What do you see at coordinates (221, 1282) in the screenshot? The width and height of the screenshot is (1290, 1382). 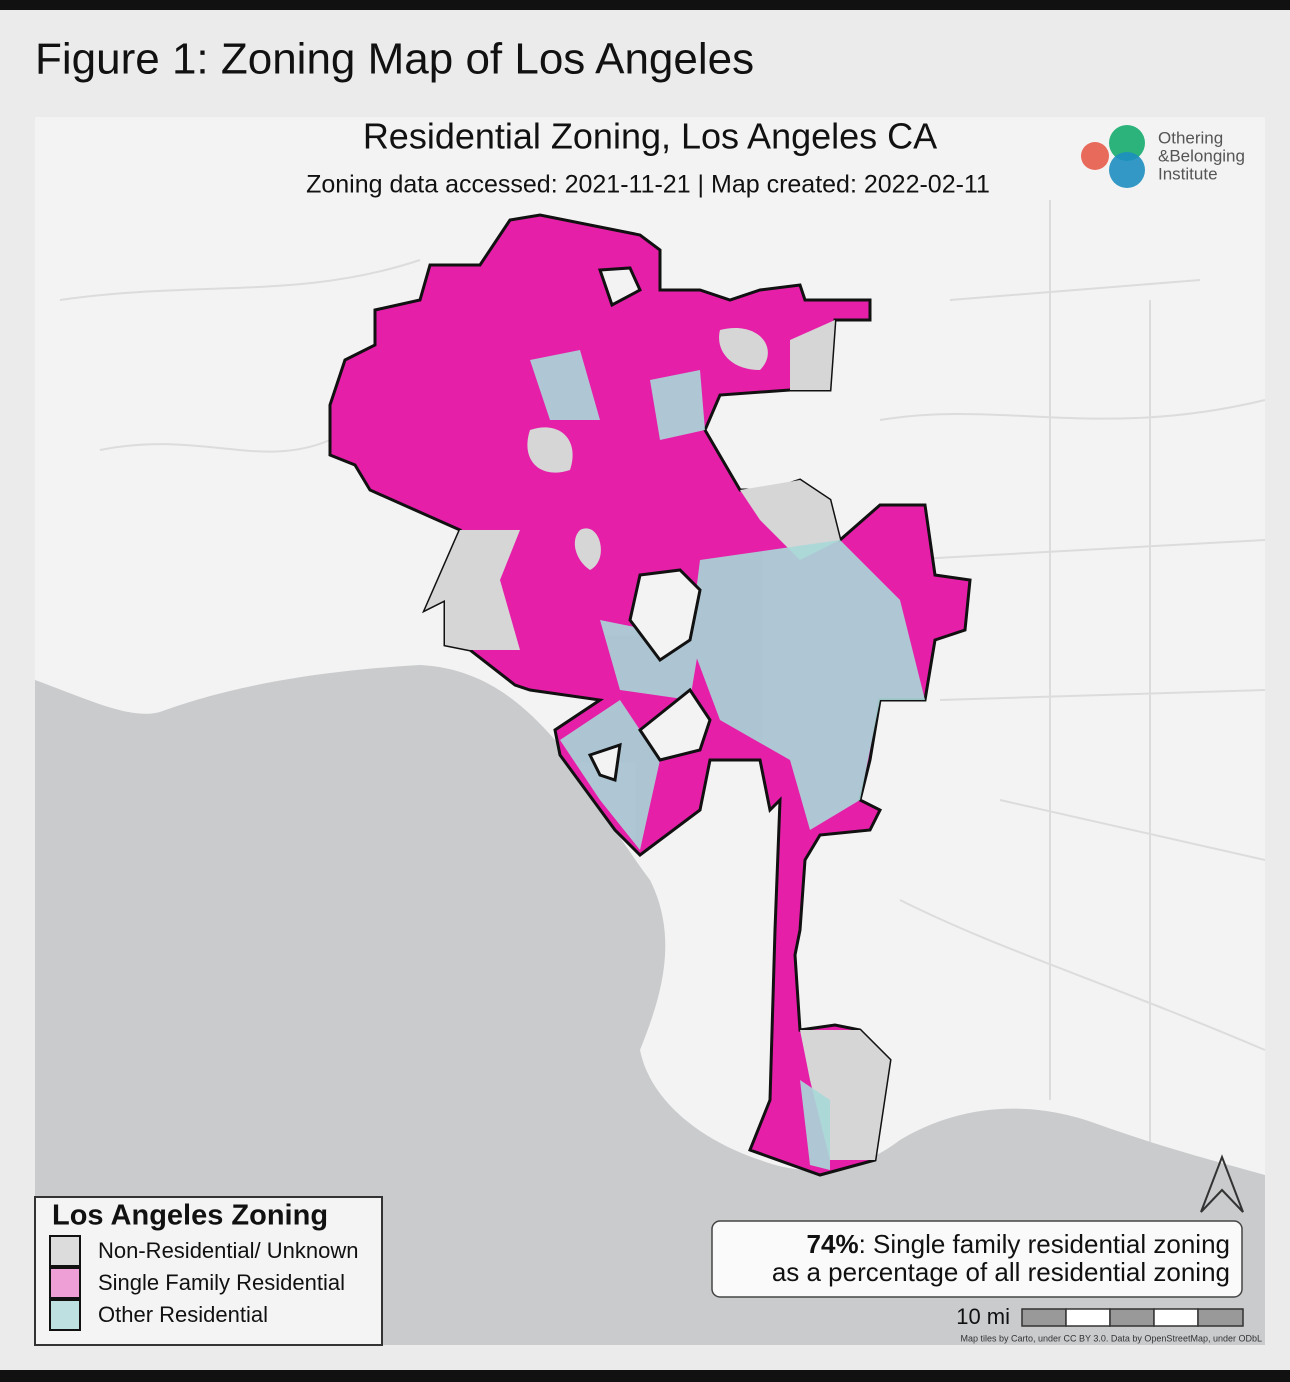 I see `legend-label: Single Family Residential` at bounding box center [221, 1282].